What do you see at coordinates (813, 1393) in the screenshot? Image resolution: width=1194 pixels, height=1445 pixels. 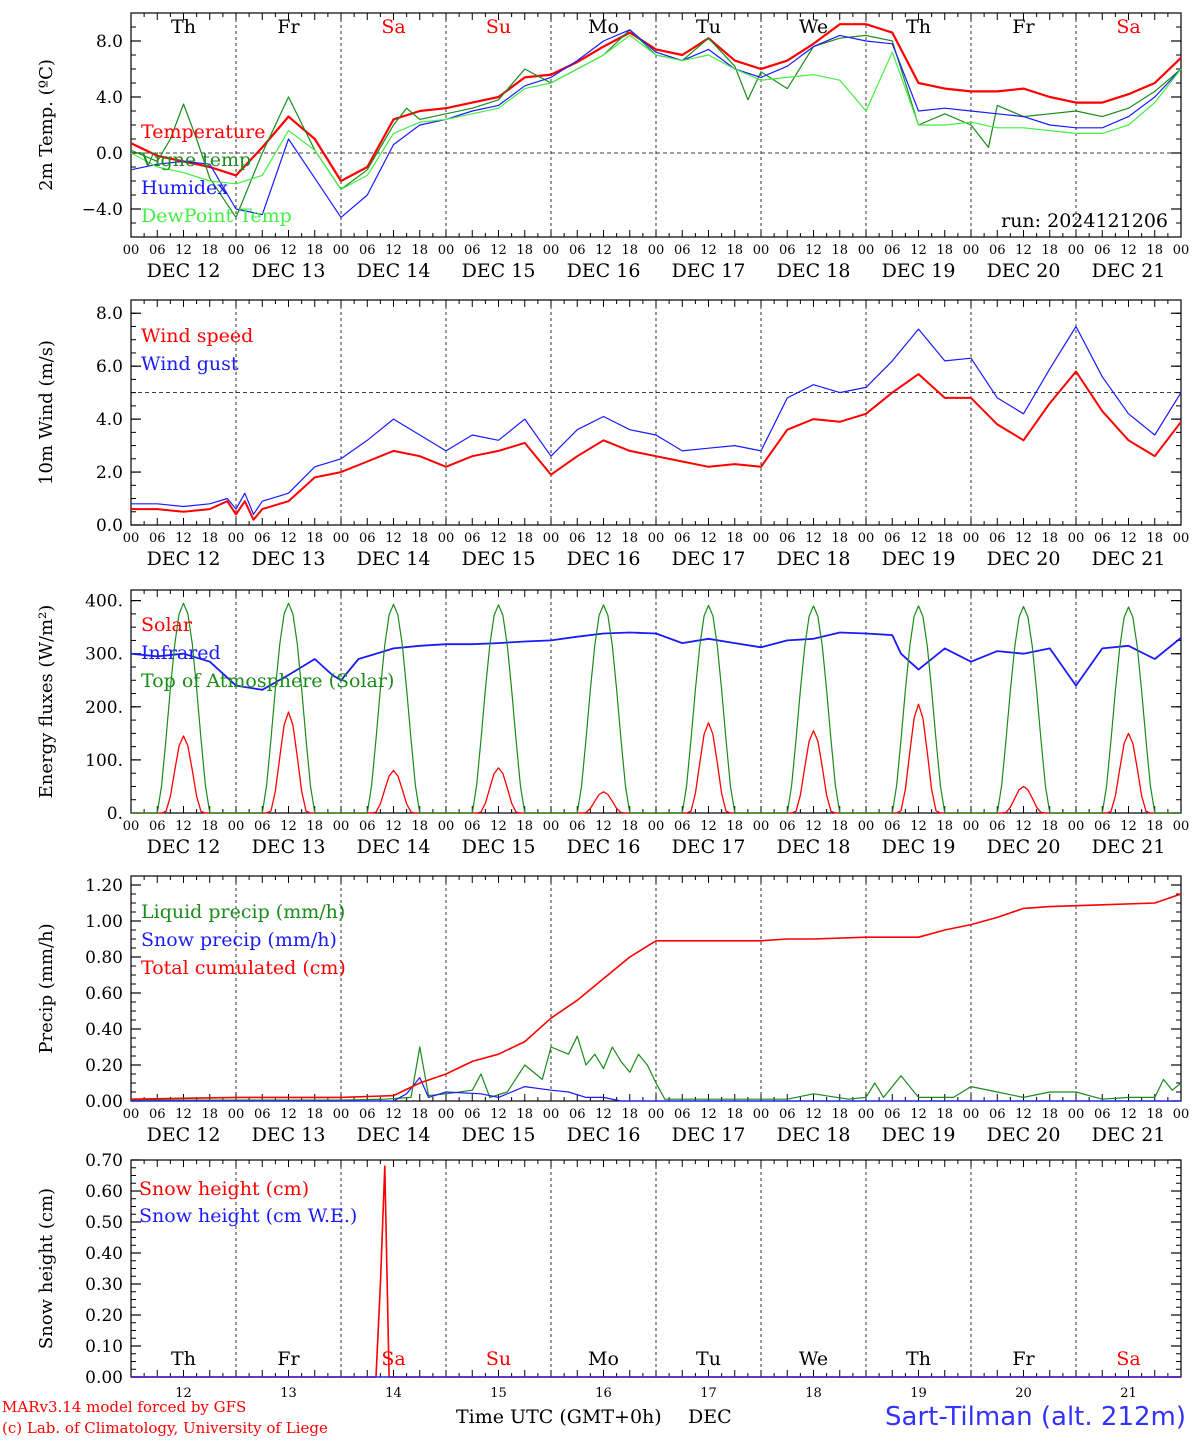 I see `day-number-label: 18` at bounding box center [813, 1393].